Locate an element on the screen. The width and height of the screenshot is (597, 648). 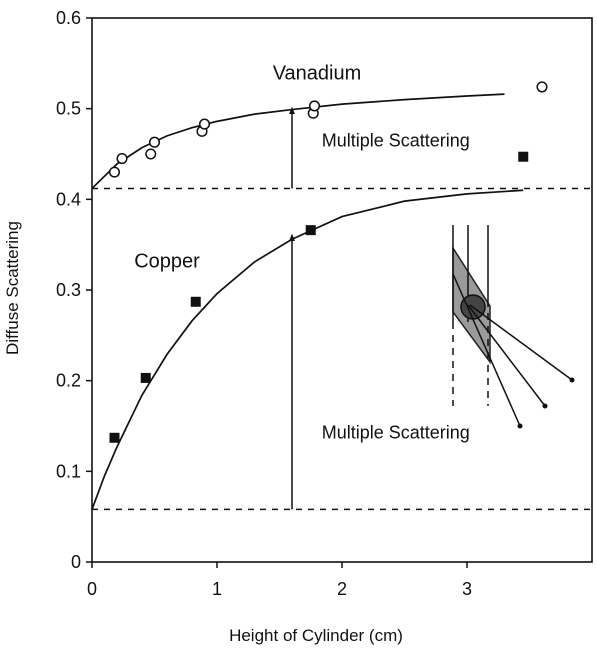
x-axis-title: Height of Cylinder (cm) is located at coordinates (316, 635).